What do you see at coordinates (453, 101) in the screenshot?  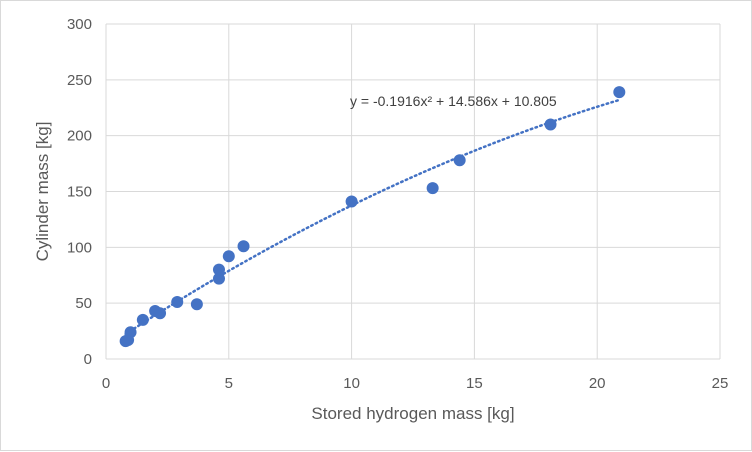 I see `trendline-equation: y = -0.1916x² + 14.586x + 10.805` at bounding box center [453, 101].